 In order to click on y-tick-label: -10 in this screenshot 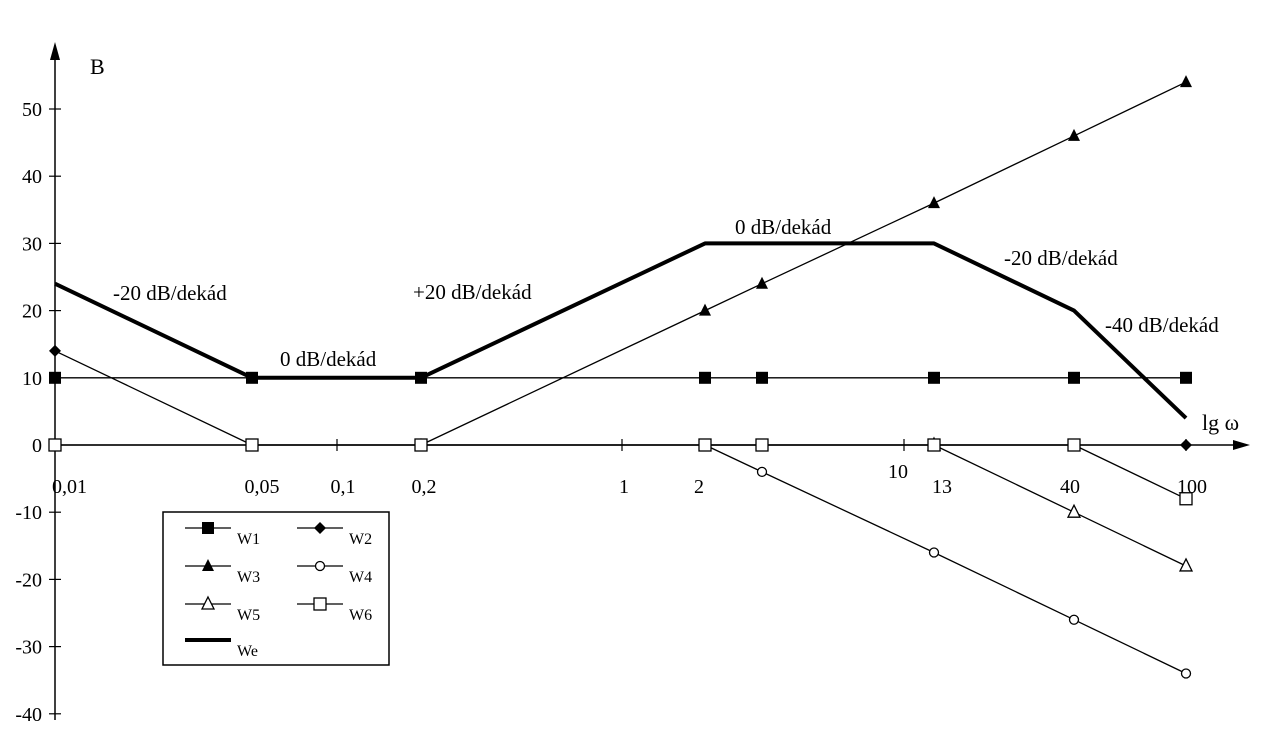, I will do `click(28, 513)`.